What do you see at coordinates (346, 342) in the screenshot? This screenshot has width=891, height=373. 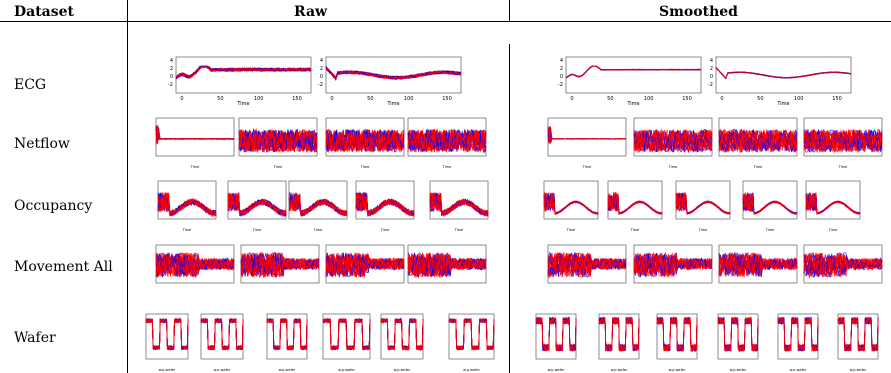 I see `raw-wafer-plot-4: w.p.wafer` at bounding box center [346, 342].